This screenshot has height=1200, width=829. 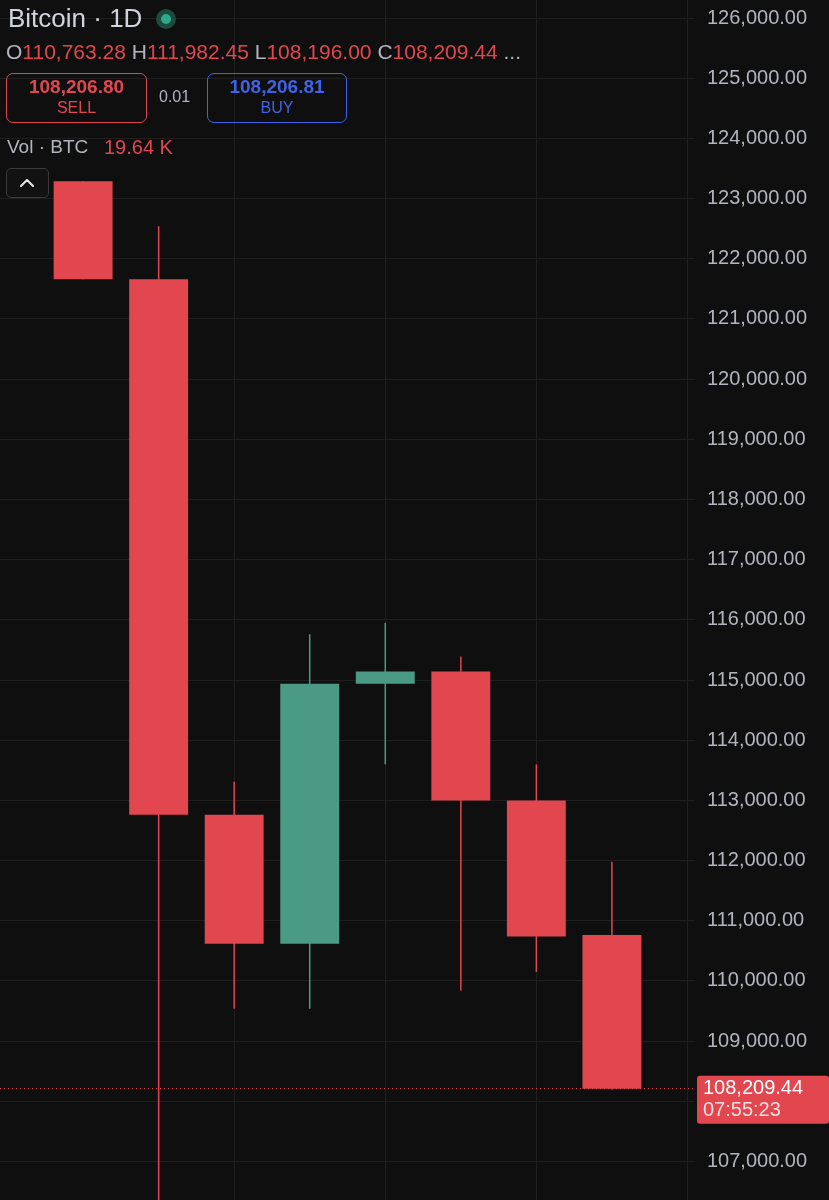 What do you see at coordinates (385, 694) in the screenshot?
I see `candlestick` at bounding box center [385, 694].